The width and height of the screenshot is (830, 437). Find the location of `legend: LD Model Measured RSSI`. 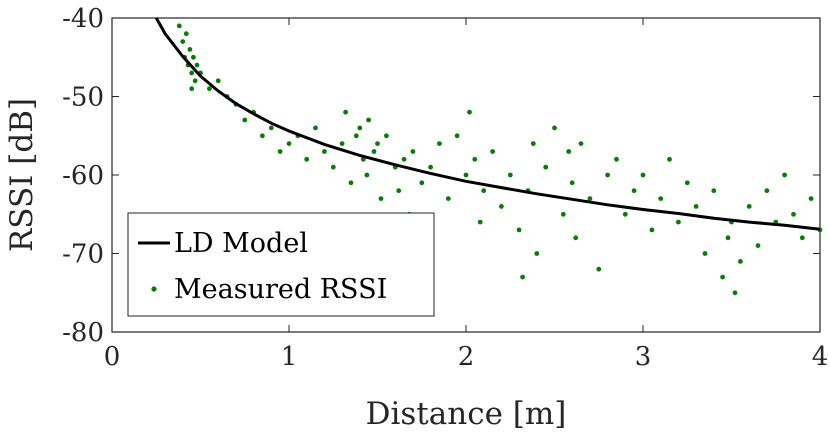

legend: LD Model Measured RSSI is located at coordinates (281, 264).